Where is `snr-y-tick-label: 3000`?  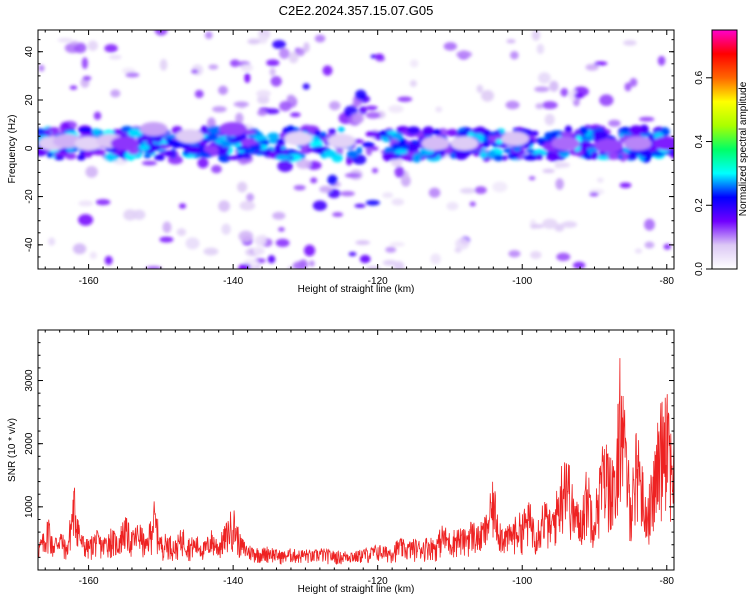 snr-y-tick-label: 3000 is located at coordinates (29, 380).